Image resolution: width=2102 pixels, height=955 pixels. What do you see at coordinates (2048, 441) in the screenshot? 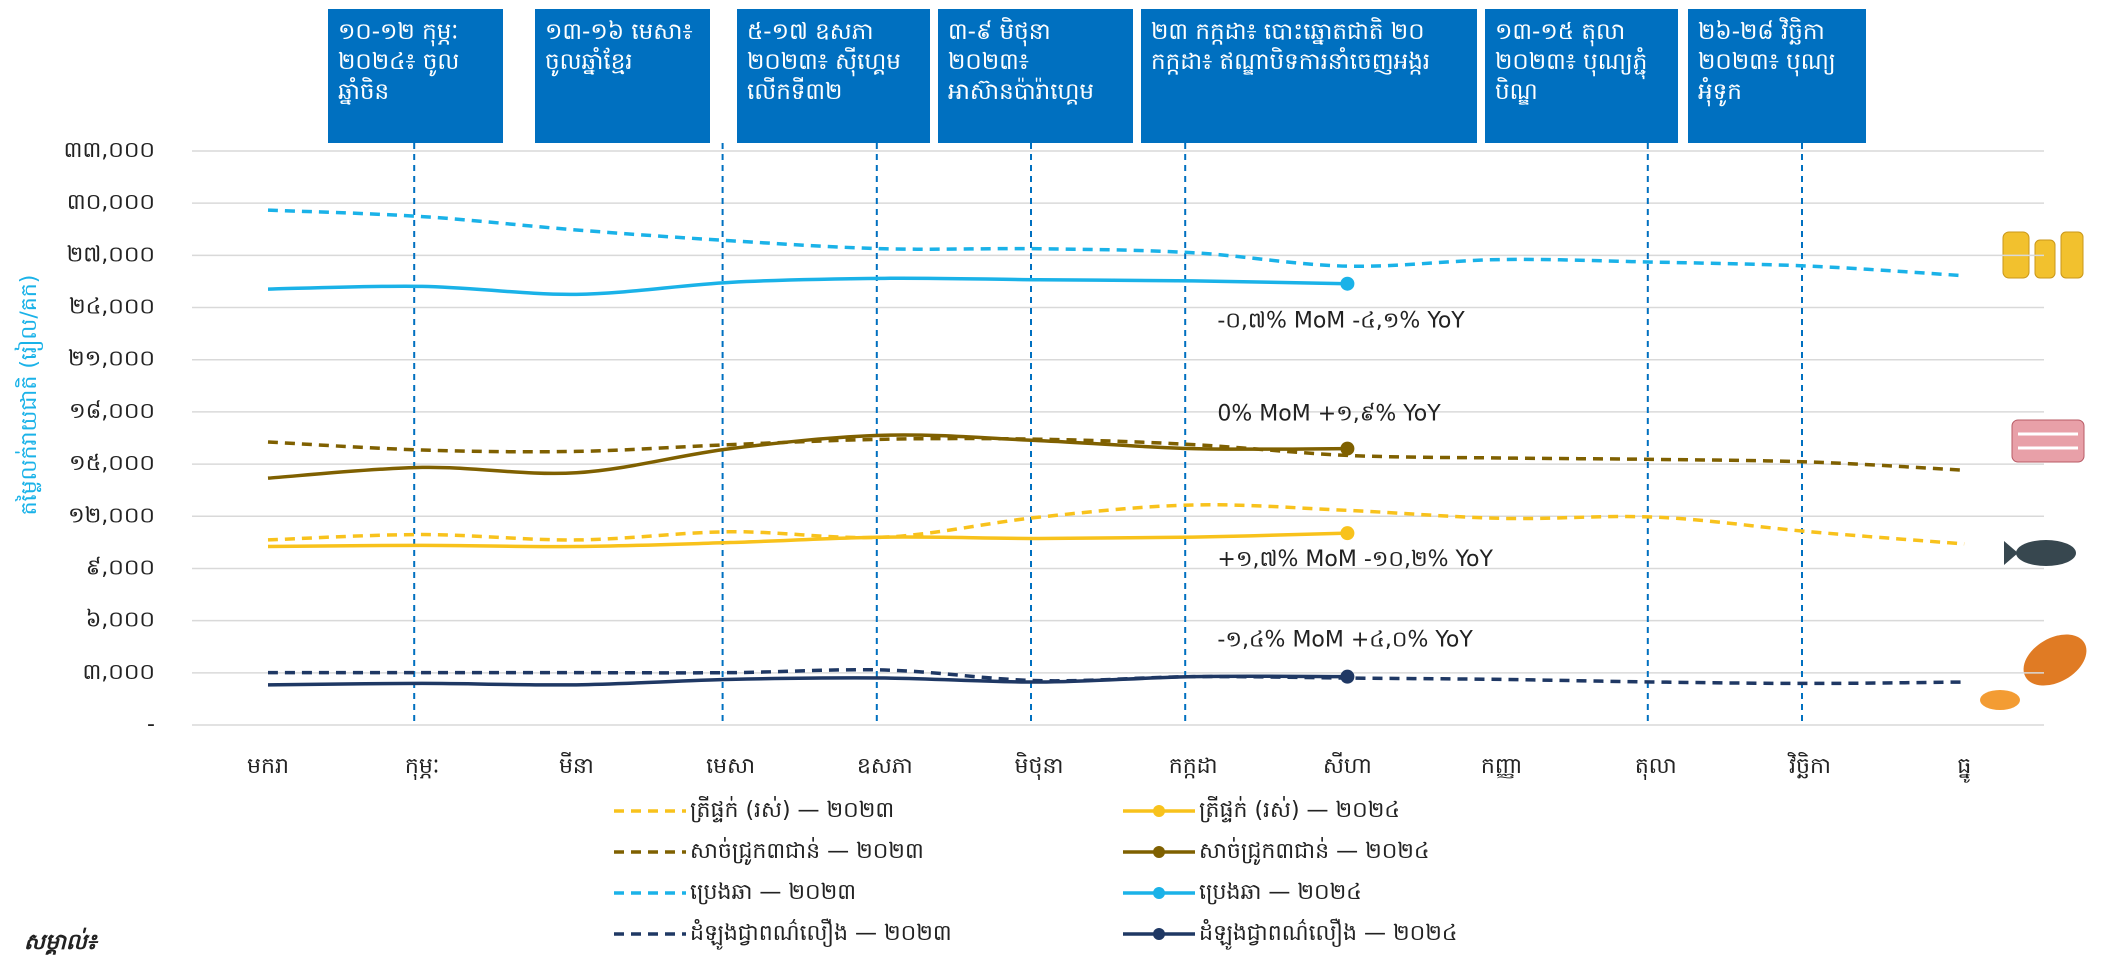
I see `icon-pork` at bounding box center [2048, 441].